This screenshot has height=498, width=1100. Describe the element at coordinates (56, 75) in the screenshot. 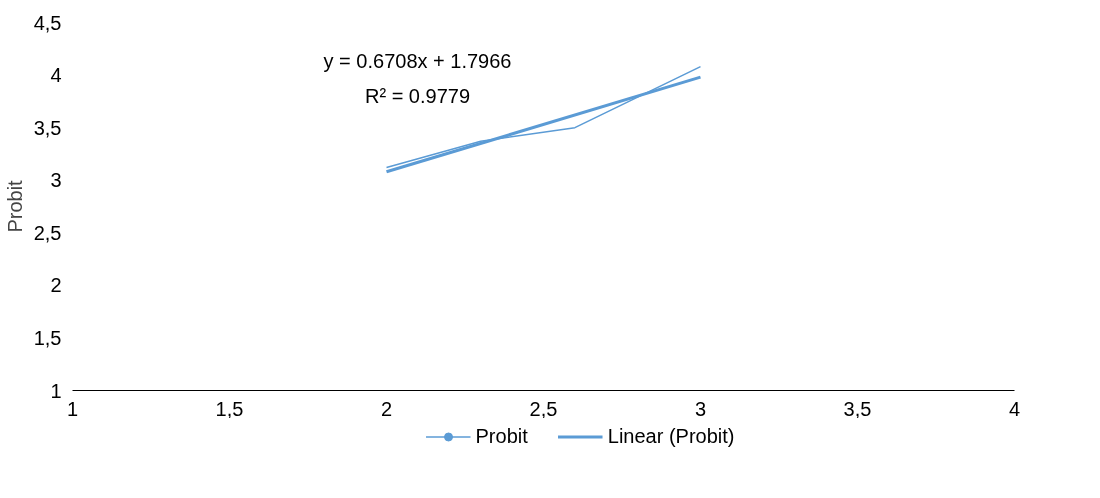

I see `y-tick-label: 4` at that location.